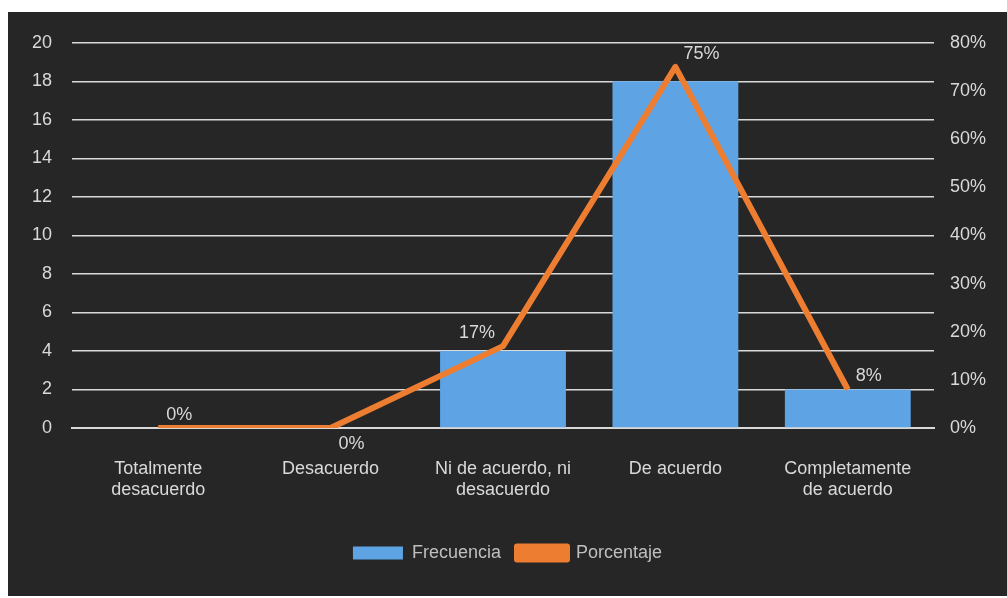 The image size is (1007, 598). I want to click on y2-tick-label: 50%, so click(968, 186).